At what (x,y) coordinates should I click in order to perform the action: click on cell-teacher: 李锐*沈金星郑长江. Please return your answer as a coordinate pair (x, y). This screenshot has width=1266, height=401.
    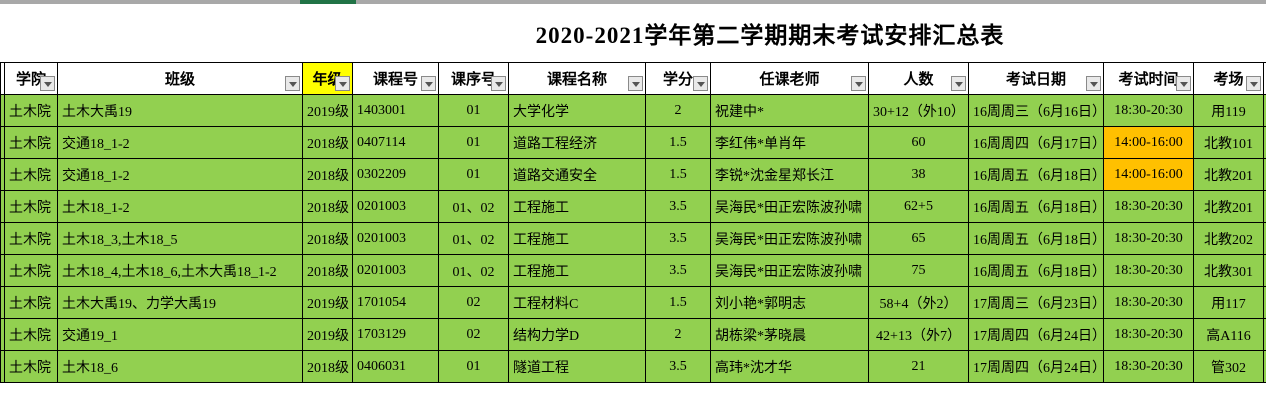
    Looking at the image, I should click on (789, 174).